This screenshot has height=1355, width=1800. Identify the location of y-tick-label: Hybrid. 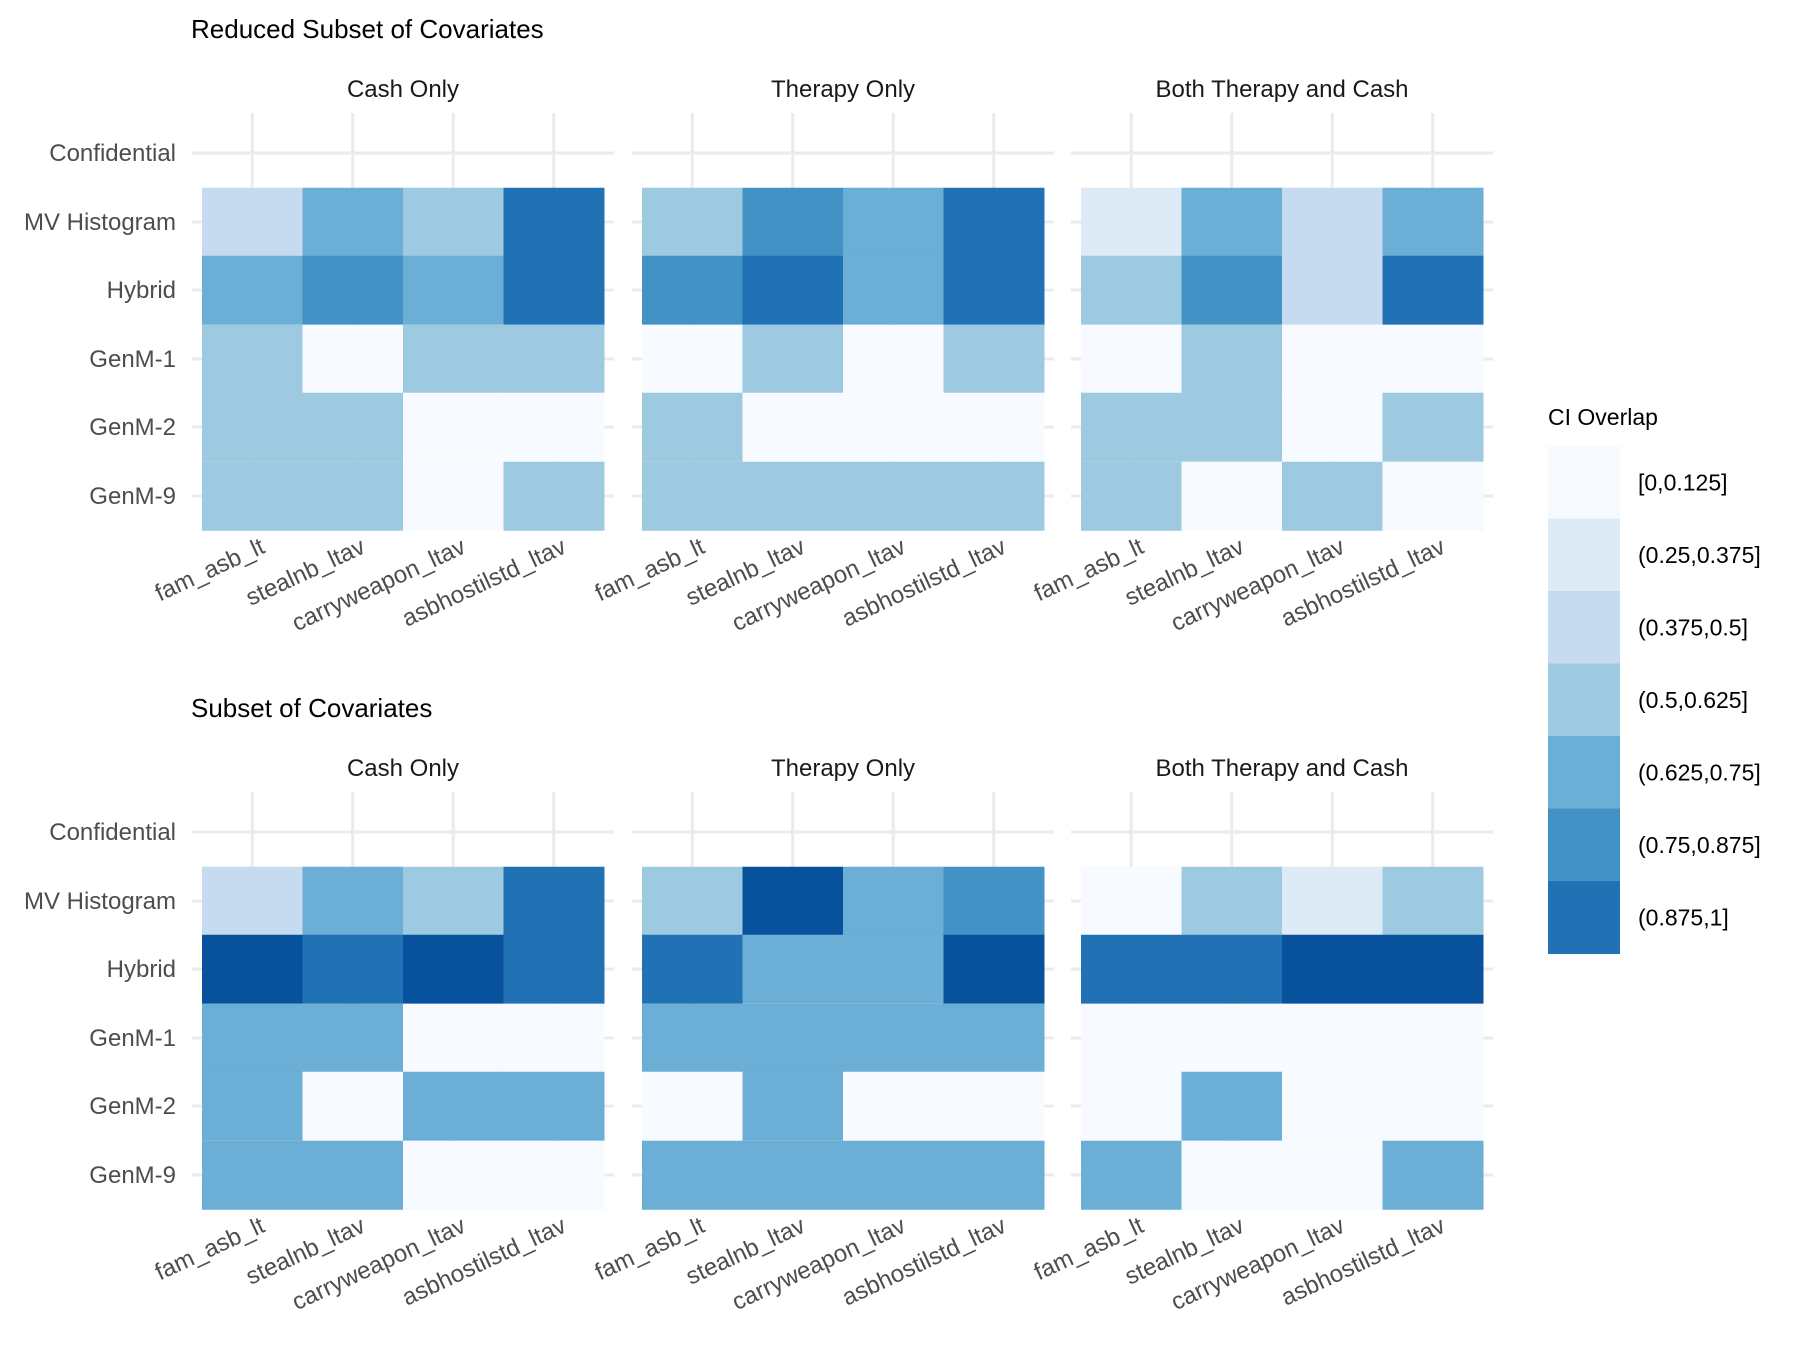
(141, 969).